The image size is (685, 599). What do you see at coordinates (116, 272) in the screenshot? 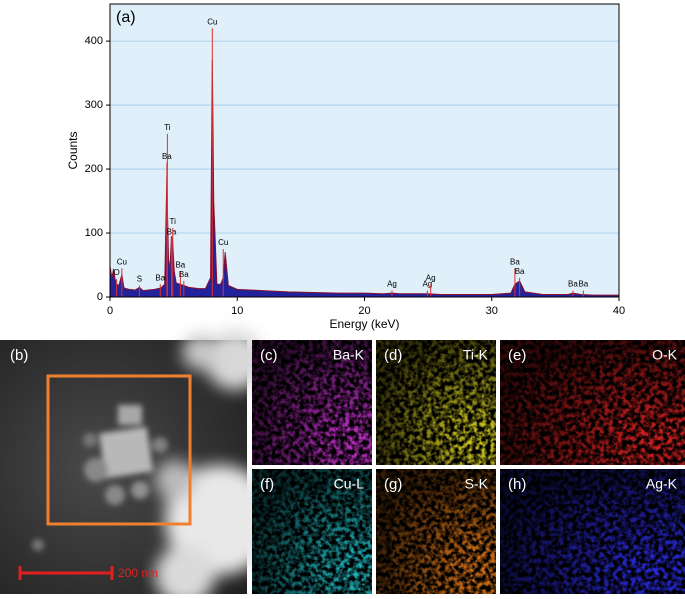
I see `peak-label: O` at bounding box center [116, 272].